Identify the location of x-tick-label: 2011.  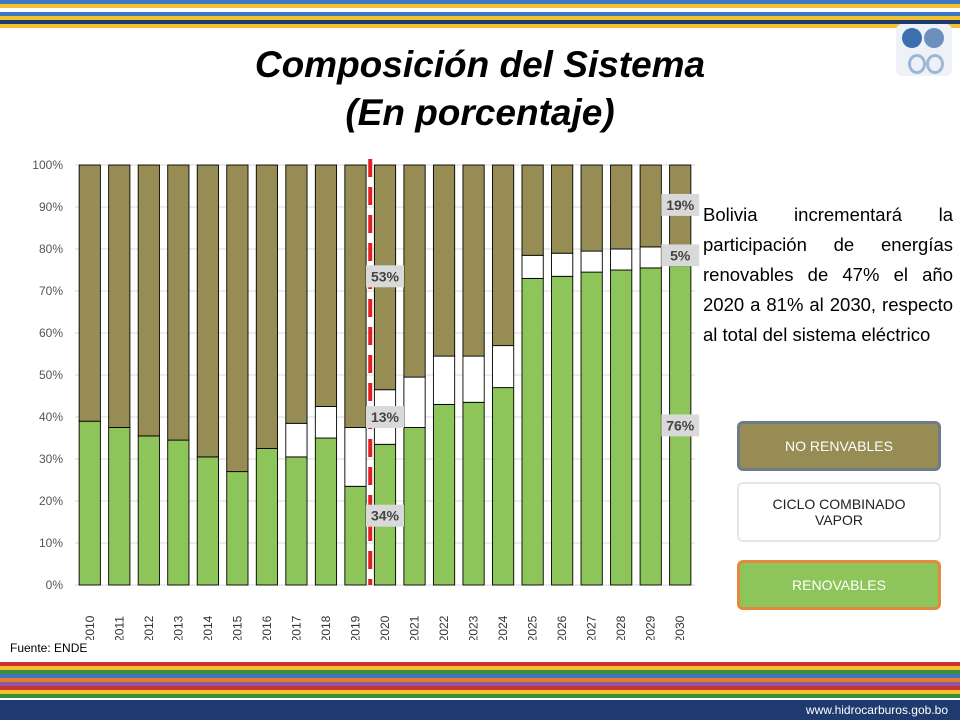
(119, 628).